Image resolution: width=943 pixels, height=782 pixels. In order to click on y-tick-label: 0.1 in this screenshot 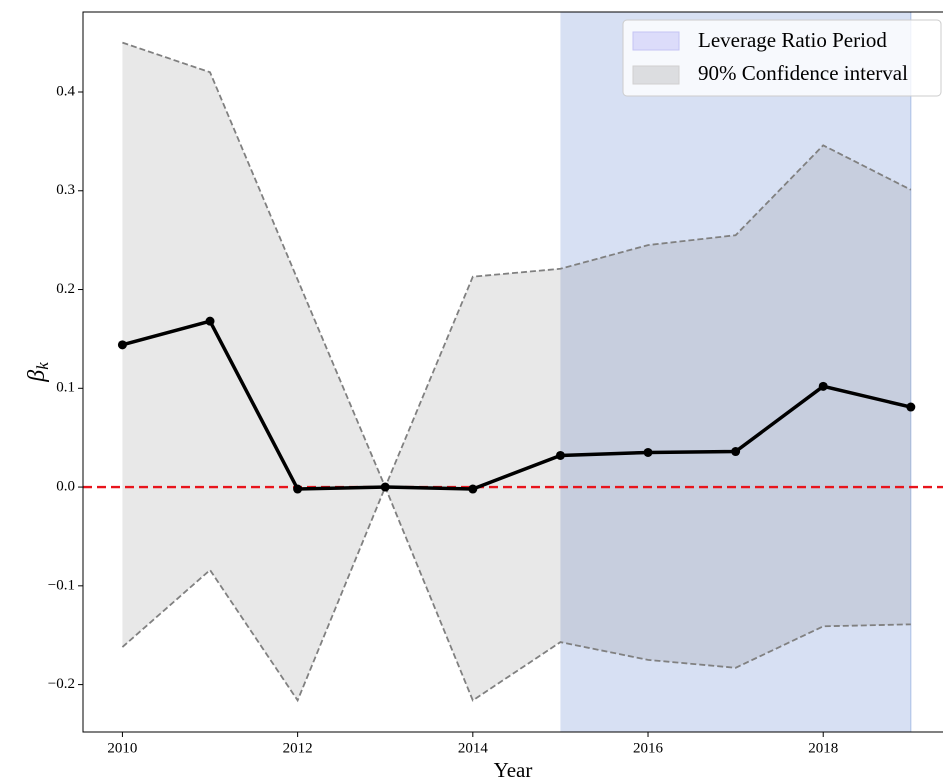, I will do `click(65, 388)`.